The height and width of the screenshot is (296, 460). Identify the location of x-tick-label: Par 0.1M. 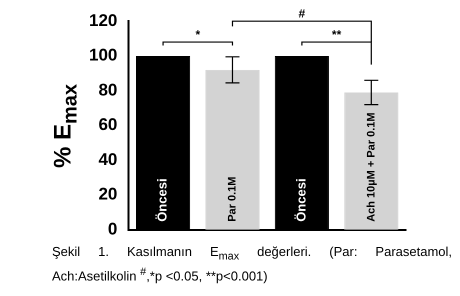
(232, 199).